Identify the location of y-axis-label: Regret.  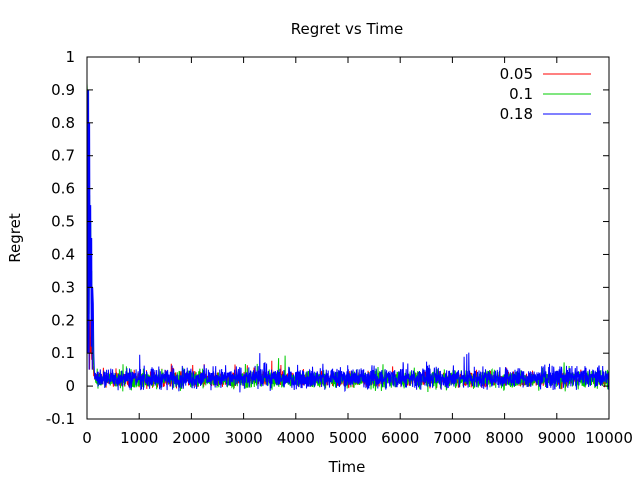
(15, 238).